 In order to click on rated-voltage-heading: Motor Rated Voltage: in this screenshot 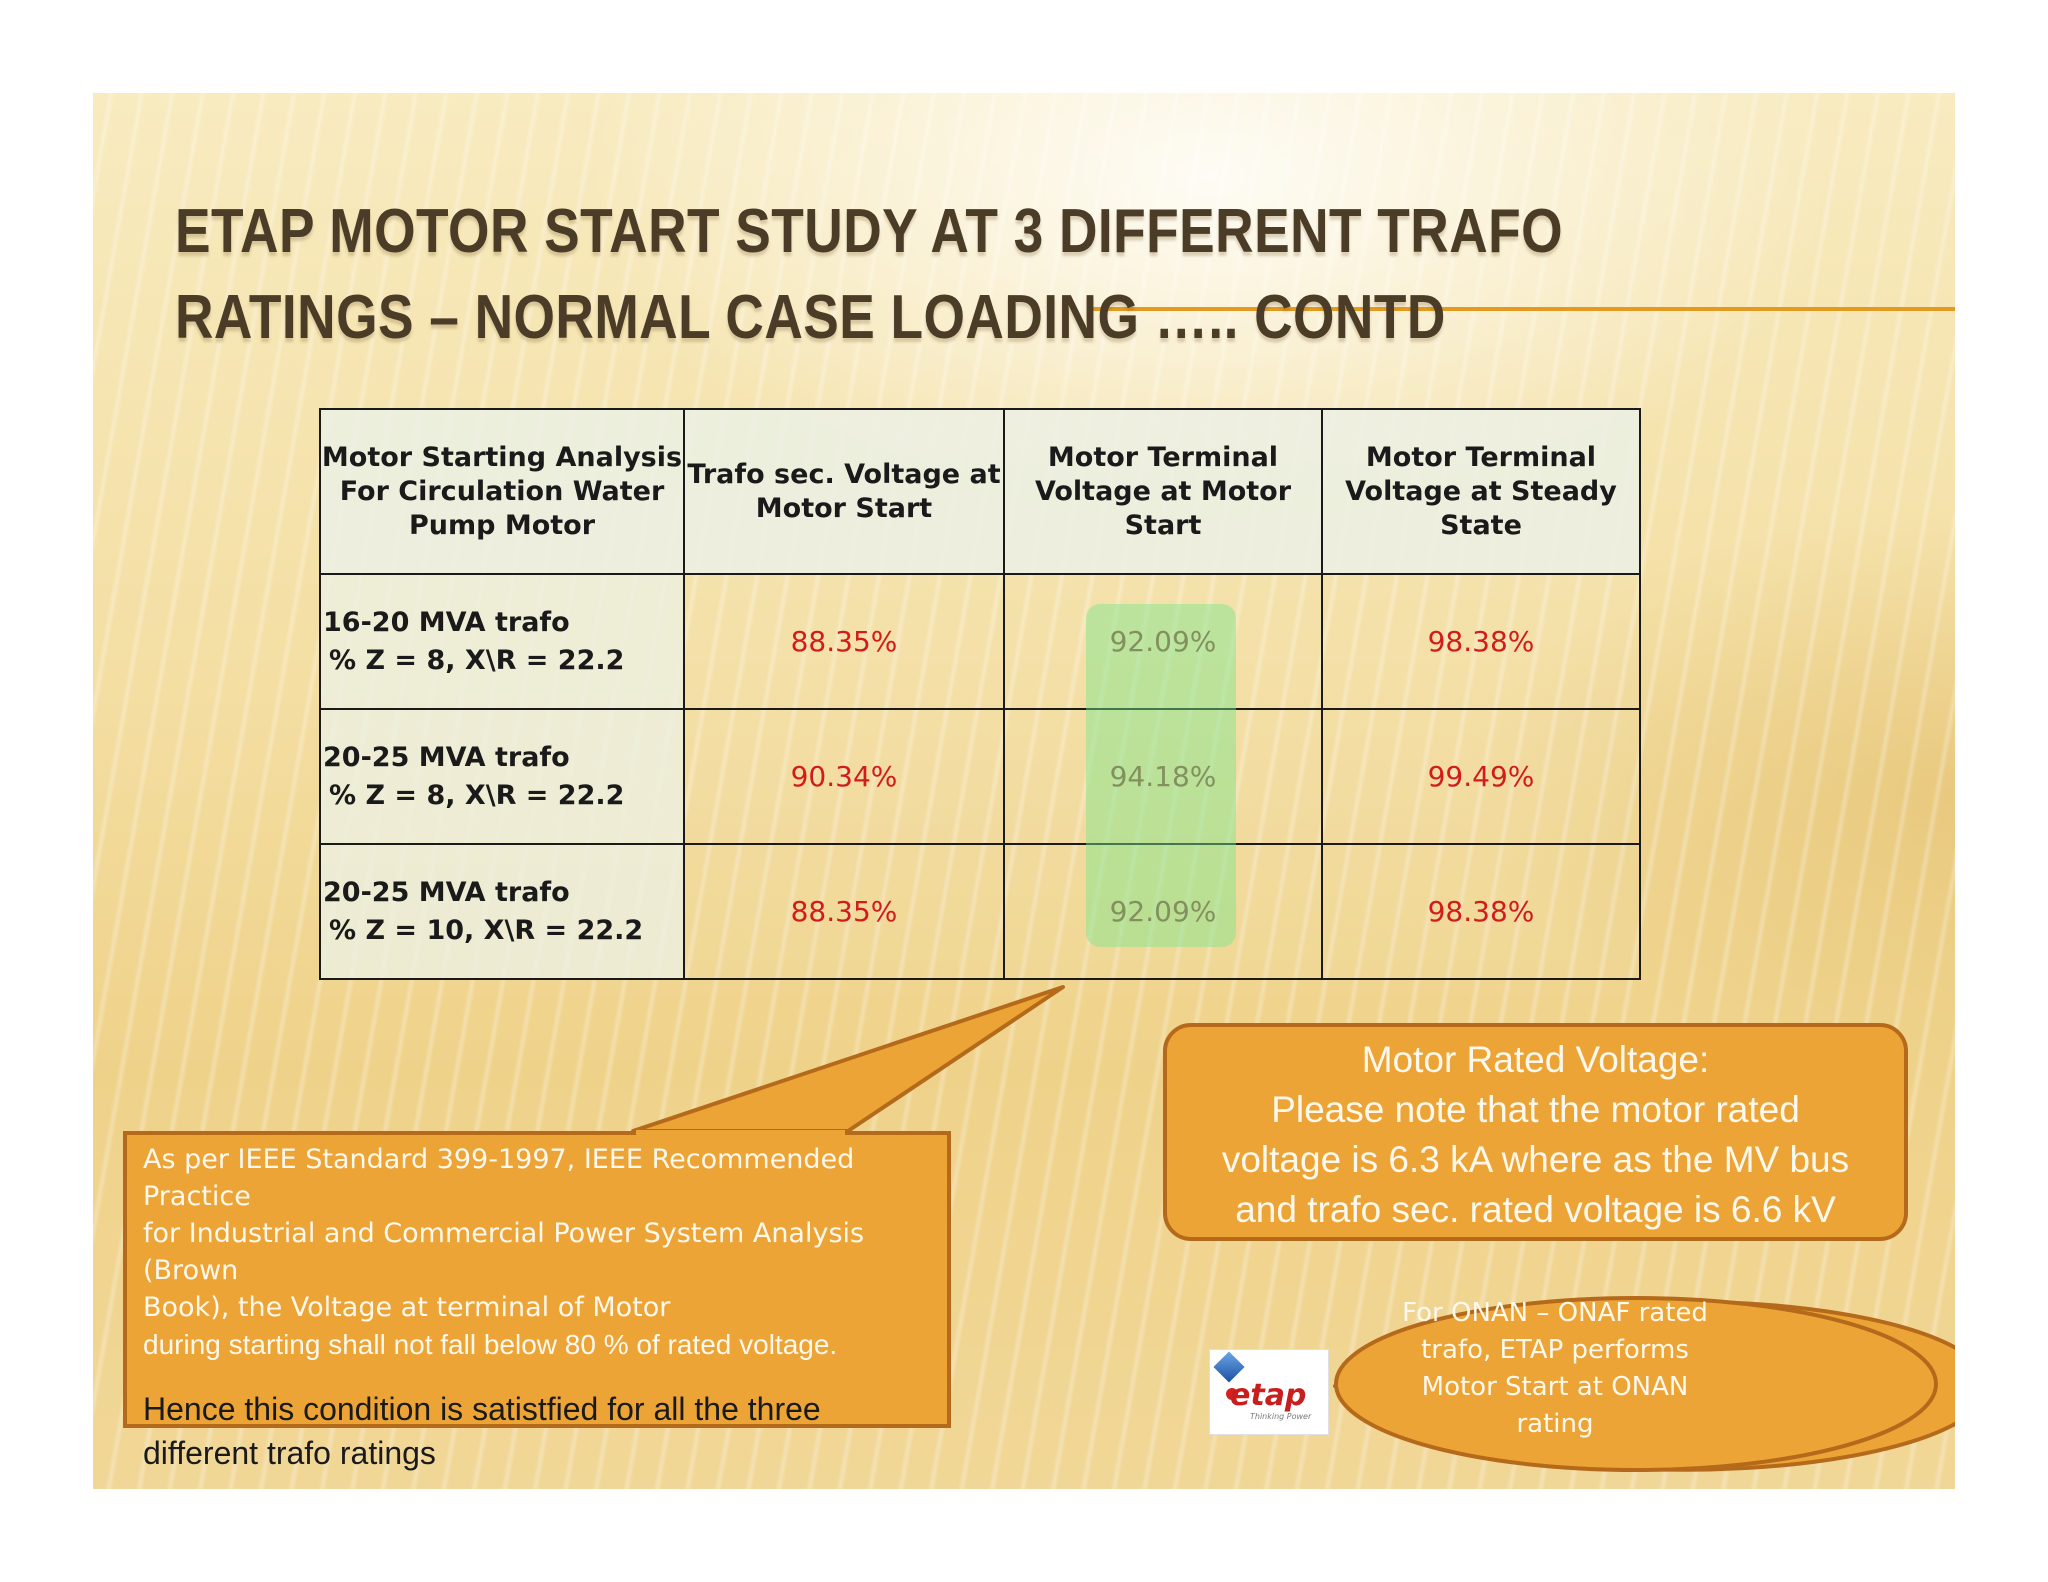, I will do `click(1535, 1059)`.